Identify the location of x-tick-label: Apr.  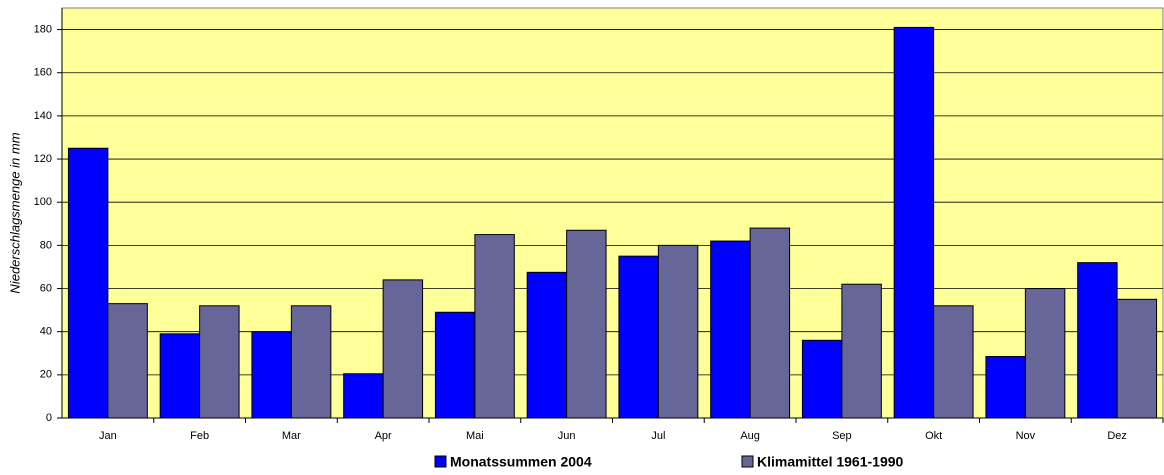
(383, 436).